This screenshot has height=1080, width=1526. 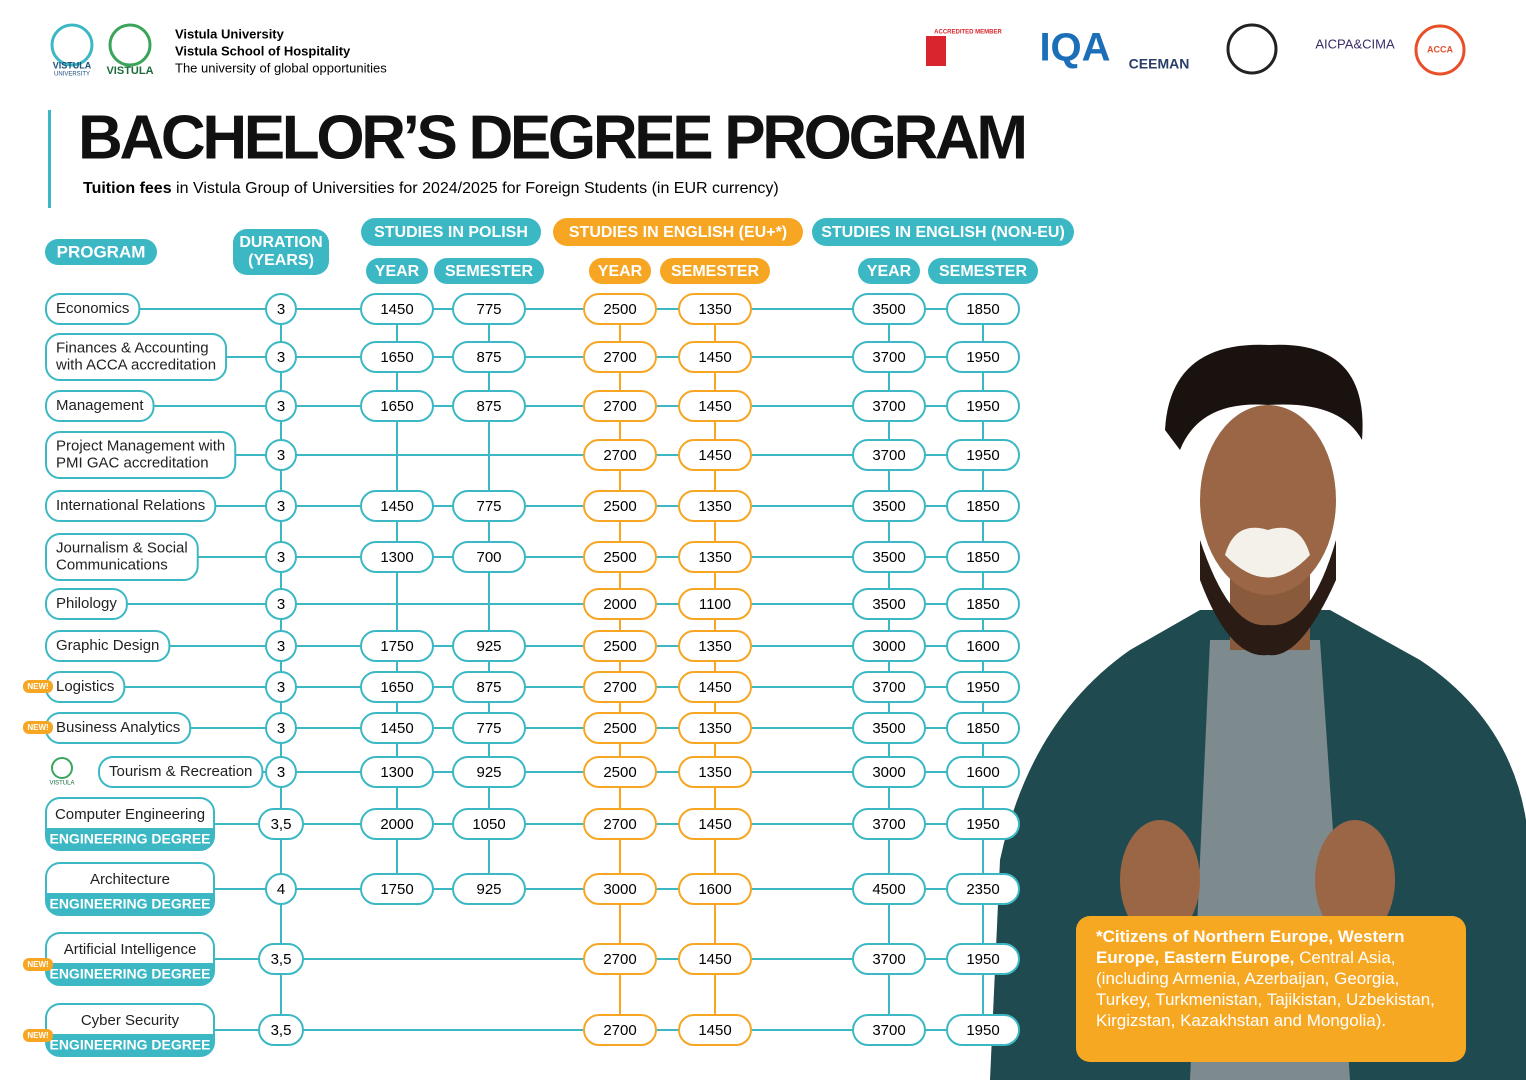 What do you see at coordinates (889, 271) in the screenshot?
I see `subheader-text: YEAR` at bounding box center [889, 271].